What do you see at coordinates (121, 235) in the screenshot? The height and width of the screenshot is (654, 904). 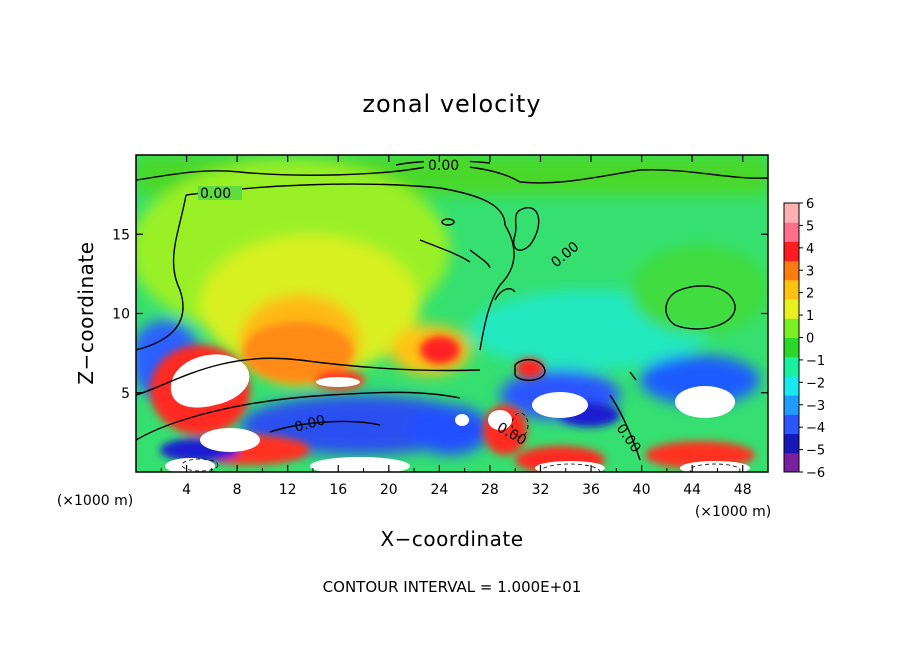 I see `y-tick-label: 15` at bounding box center [121, 235].